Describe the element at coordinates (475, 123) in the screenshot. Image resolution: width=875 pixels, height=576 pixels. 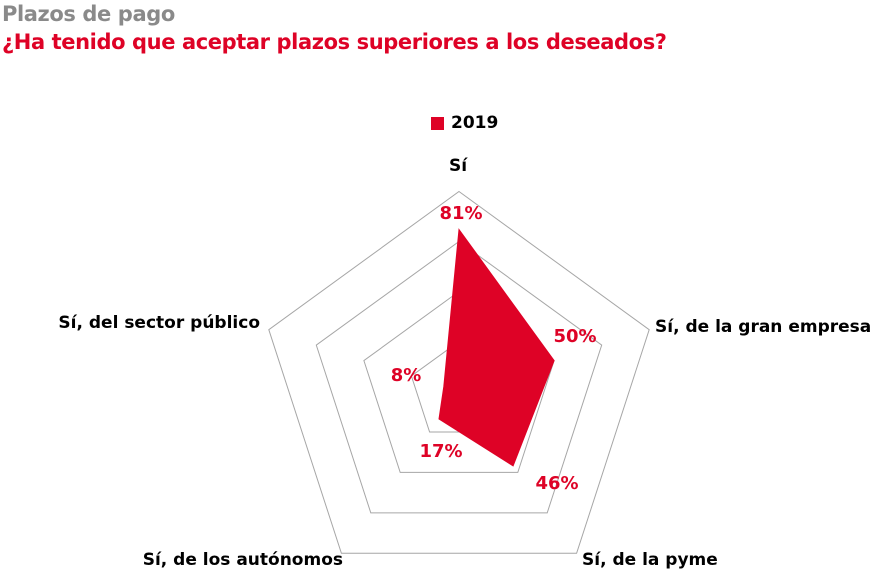
I see `legend-label-2019: 2019` at that location.